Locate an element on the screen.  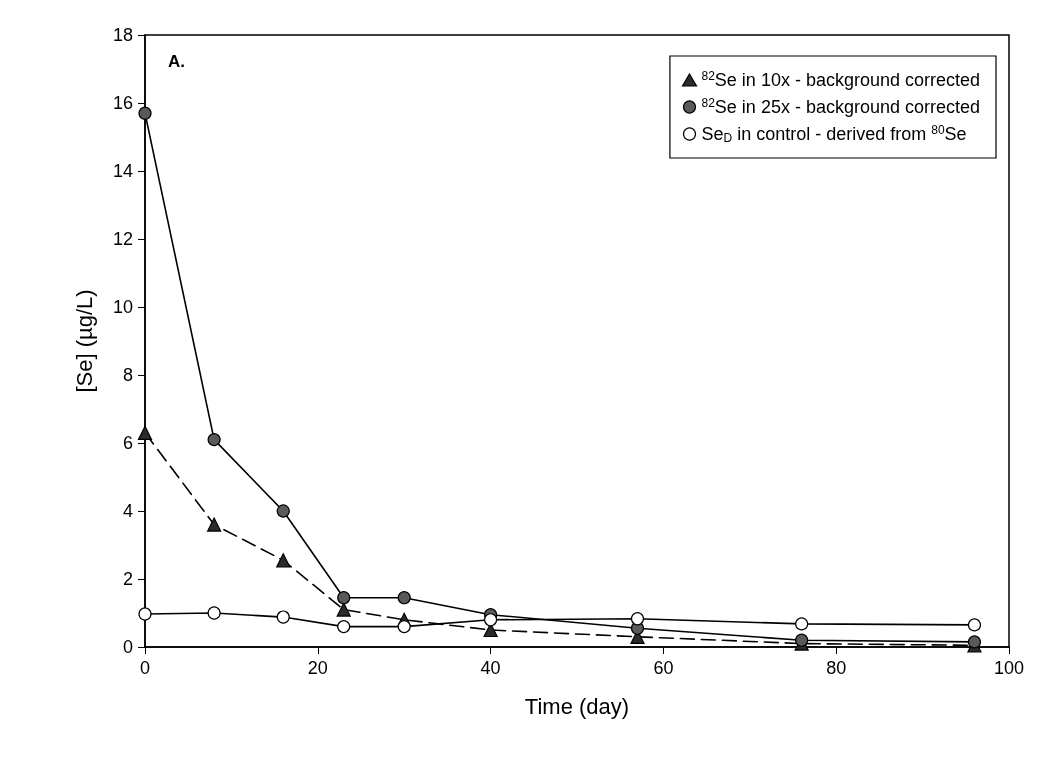
y-axis-title: [Se] (µg/L) is located at coordinates (84, 341).